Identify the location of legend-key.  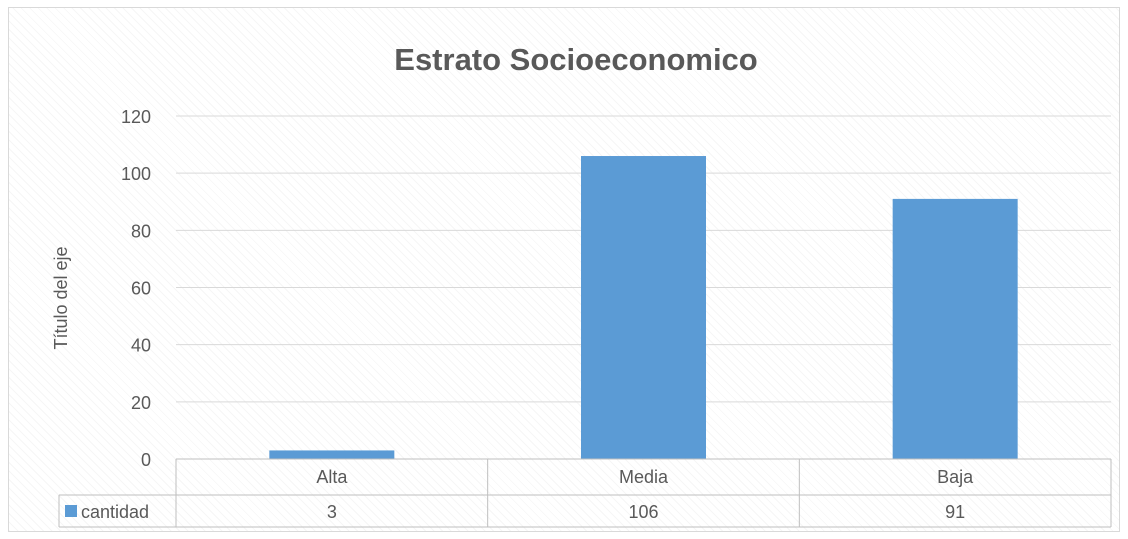
(71, 511).